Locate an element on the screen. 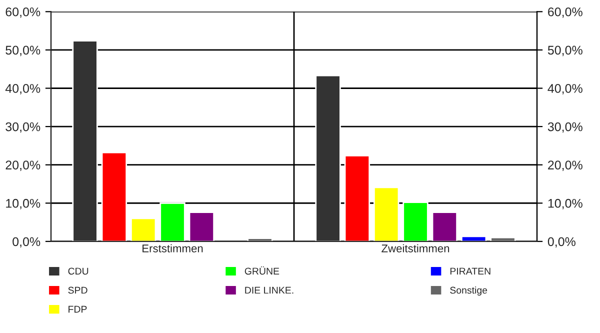  y-tick-label: 20,0% is located at coordinates (23, 165).